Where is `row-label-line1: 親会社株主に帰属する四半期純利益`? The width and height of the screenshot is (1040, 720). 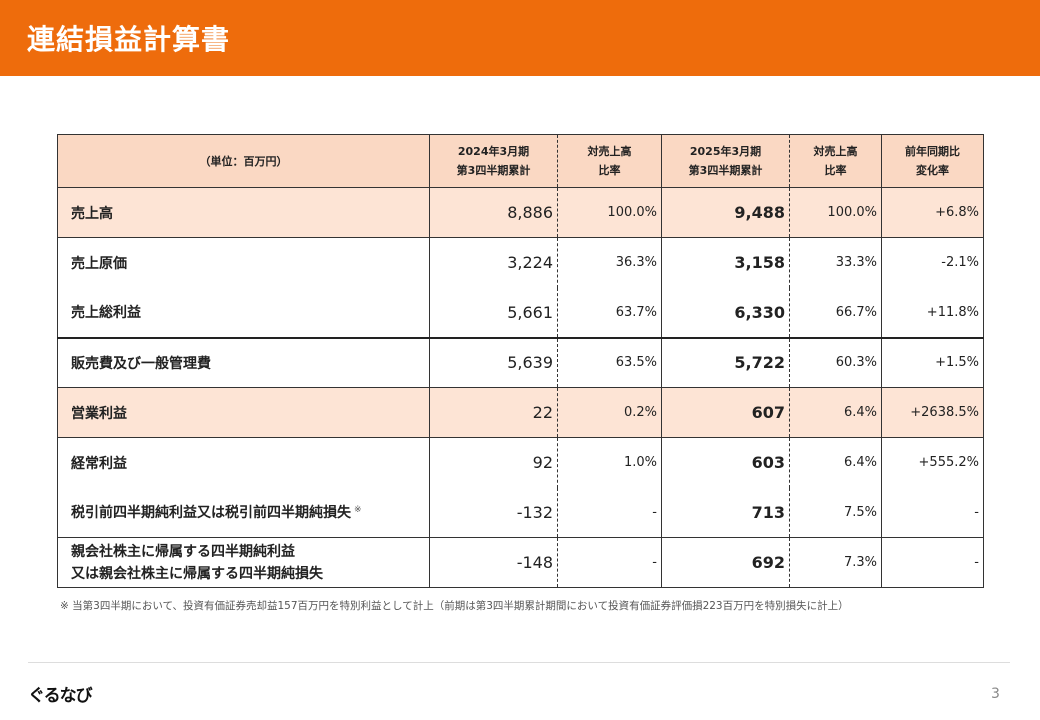
row-label-line1: 親会社株主に帰属する四半期純利益 is located at coordinates (183, 551).